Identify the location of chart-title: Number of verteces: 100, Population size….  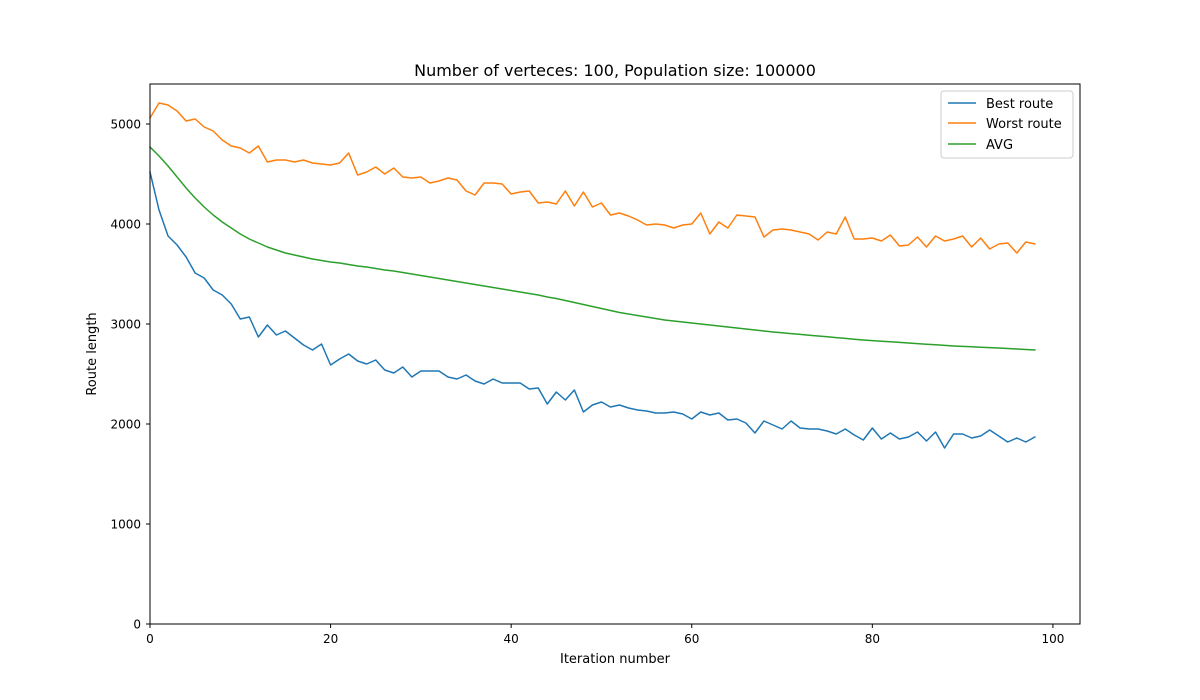
(615, 70).